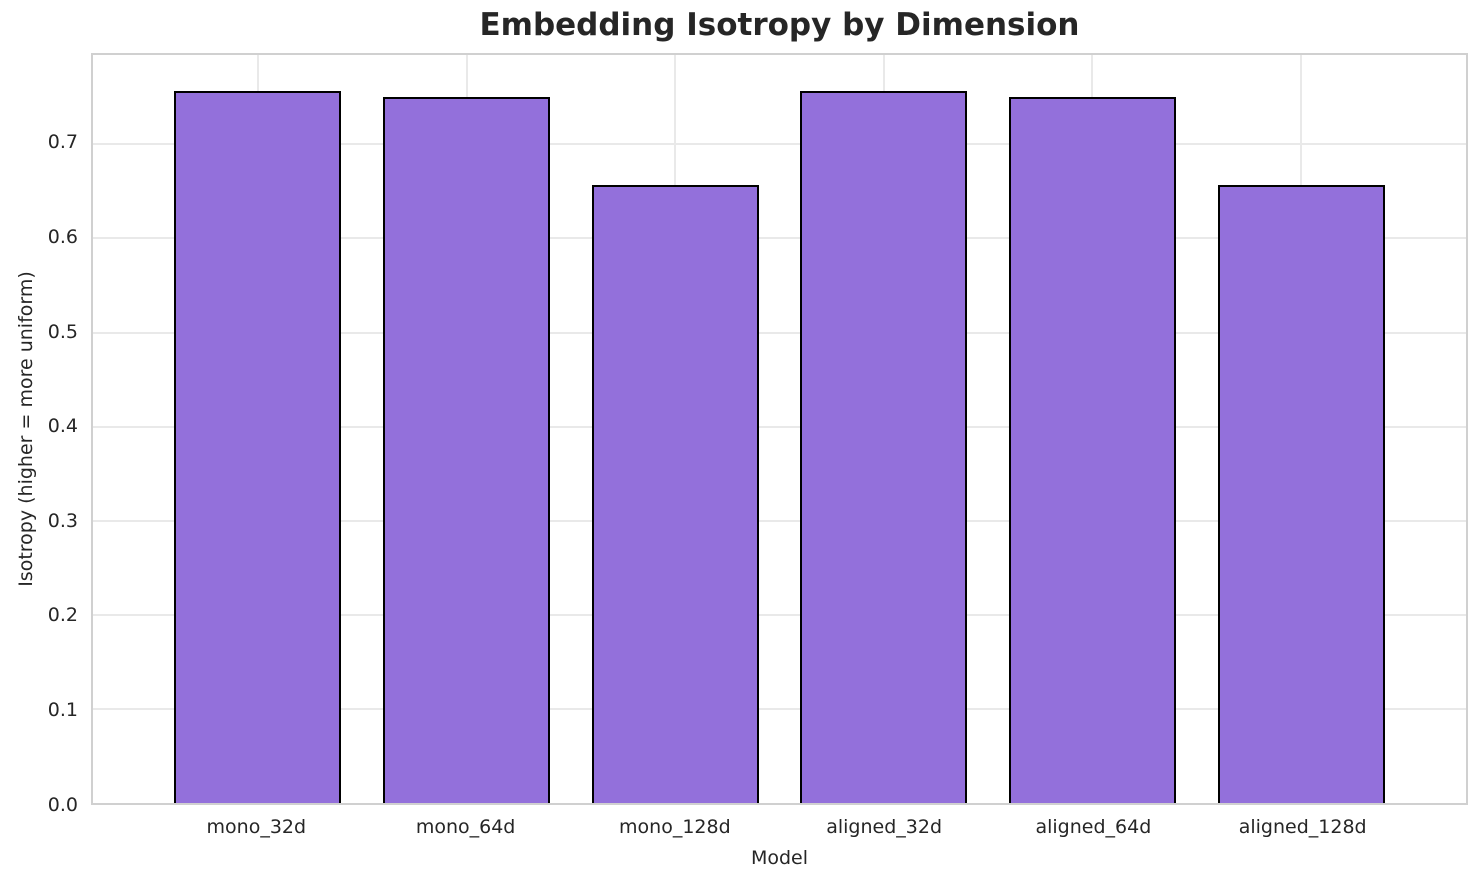 Image resolution: width=1484 pixels, height=885 pixels. Describe the element at coordinates (258, 446) in the screenshot. I see `bar-mono_32d` at that location.